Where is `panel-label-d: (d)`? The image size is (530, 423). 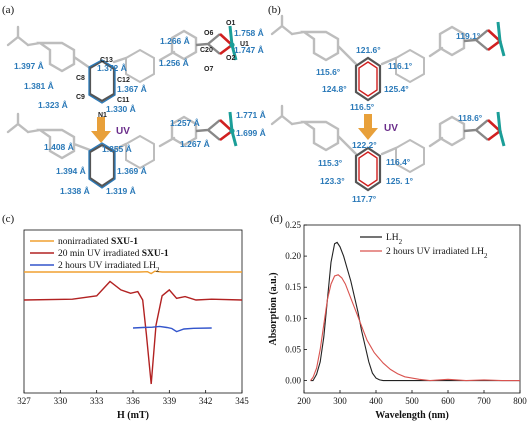 panel-label-d: (d) is located at coordinates (276, 219).